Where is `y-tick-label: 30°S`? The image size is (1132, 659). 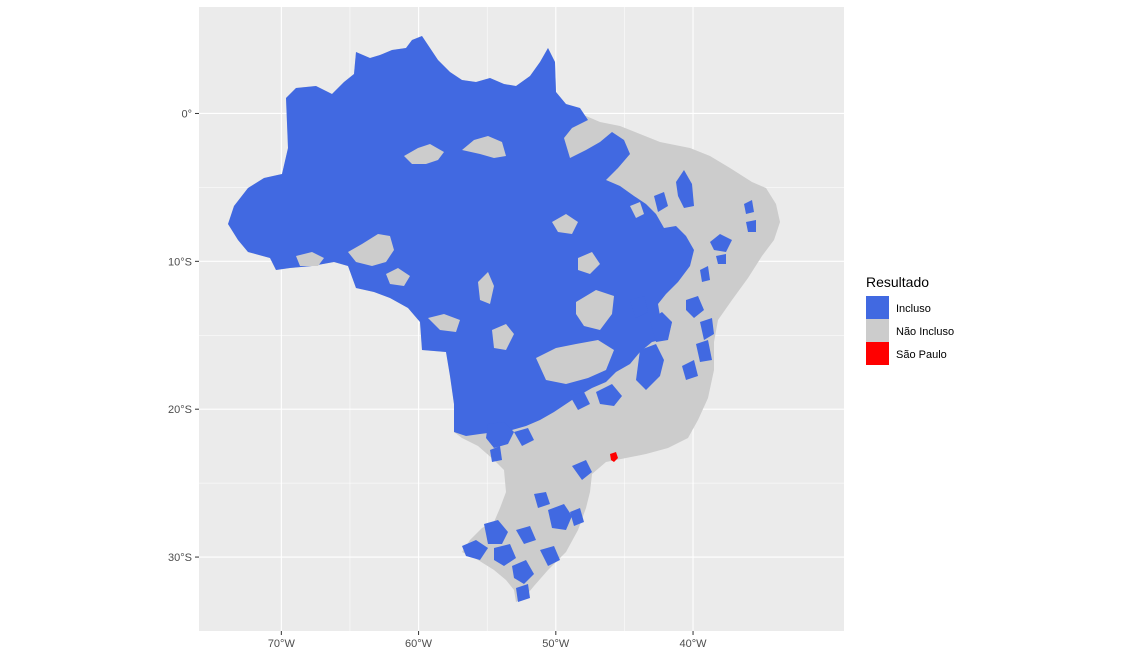 y-tick-label: 30°S is located at coordinates (180, 558).